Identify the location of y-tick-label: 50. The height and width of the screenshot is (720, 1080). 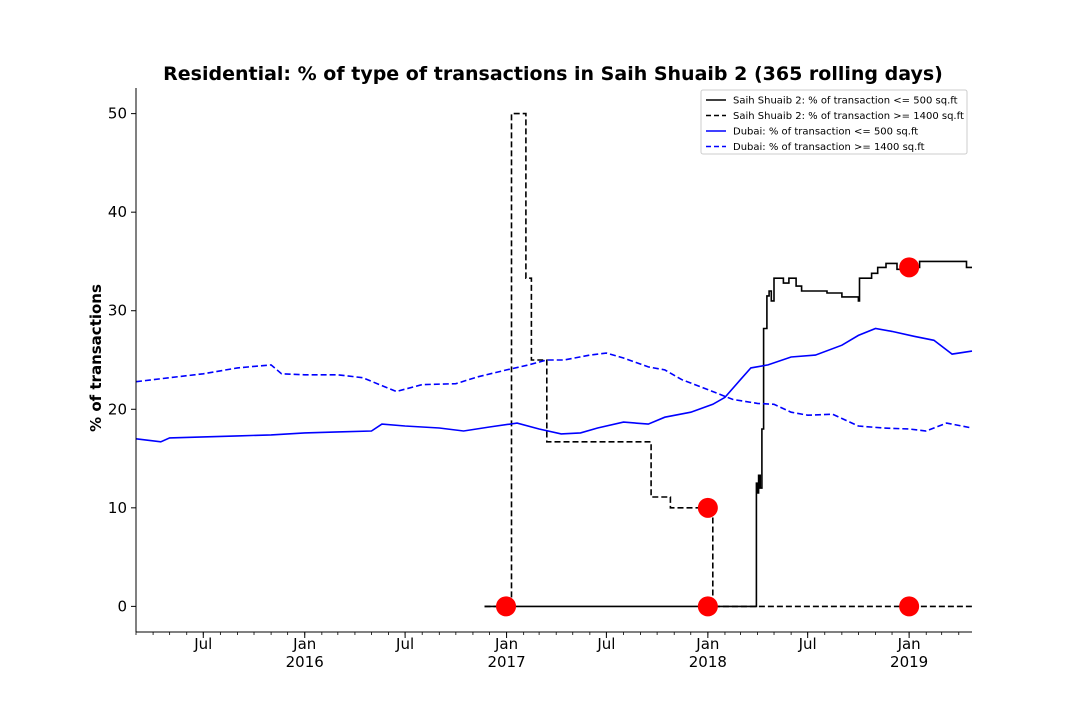
(117, 114).